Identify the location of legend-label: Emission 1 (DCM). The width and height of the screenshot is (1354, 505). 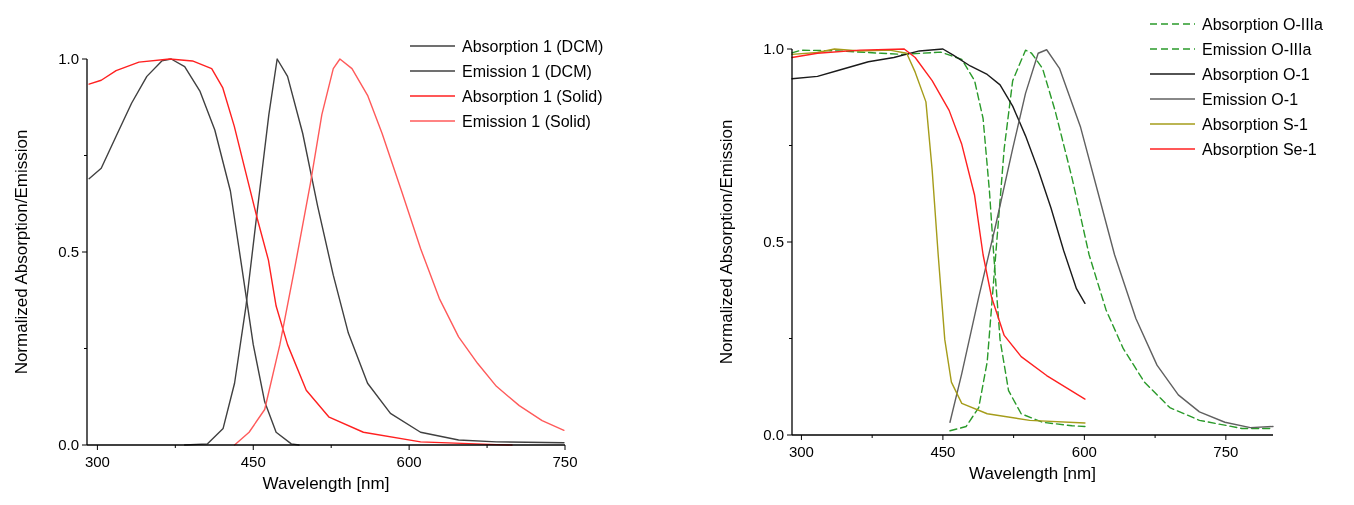
(527, 71).